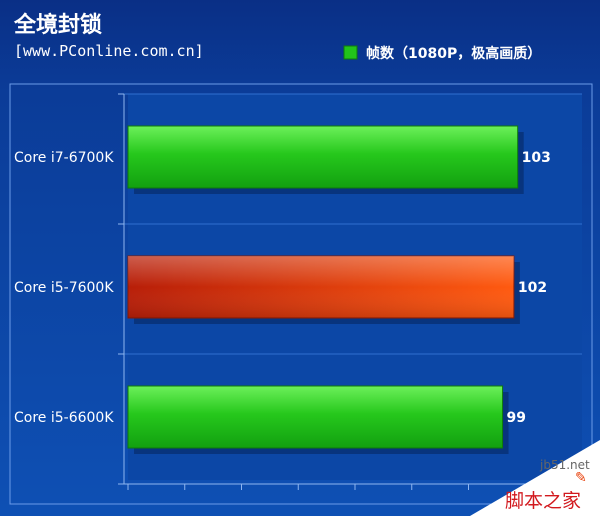 Image resolution: width=600 pixels, height=516 pixels. Describe the element at coordinates (64, 158) in the screenshot. I see `category-label: Core i7-6700K` at that location.